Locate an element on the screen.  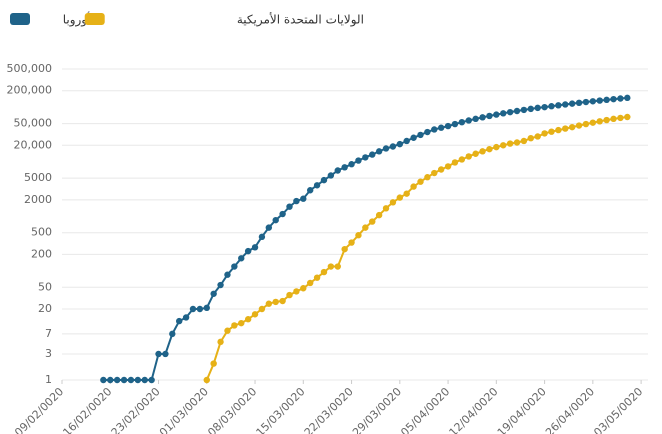
x-tick-label: 22/03/0020 is located at coordinates (329, 409).